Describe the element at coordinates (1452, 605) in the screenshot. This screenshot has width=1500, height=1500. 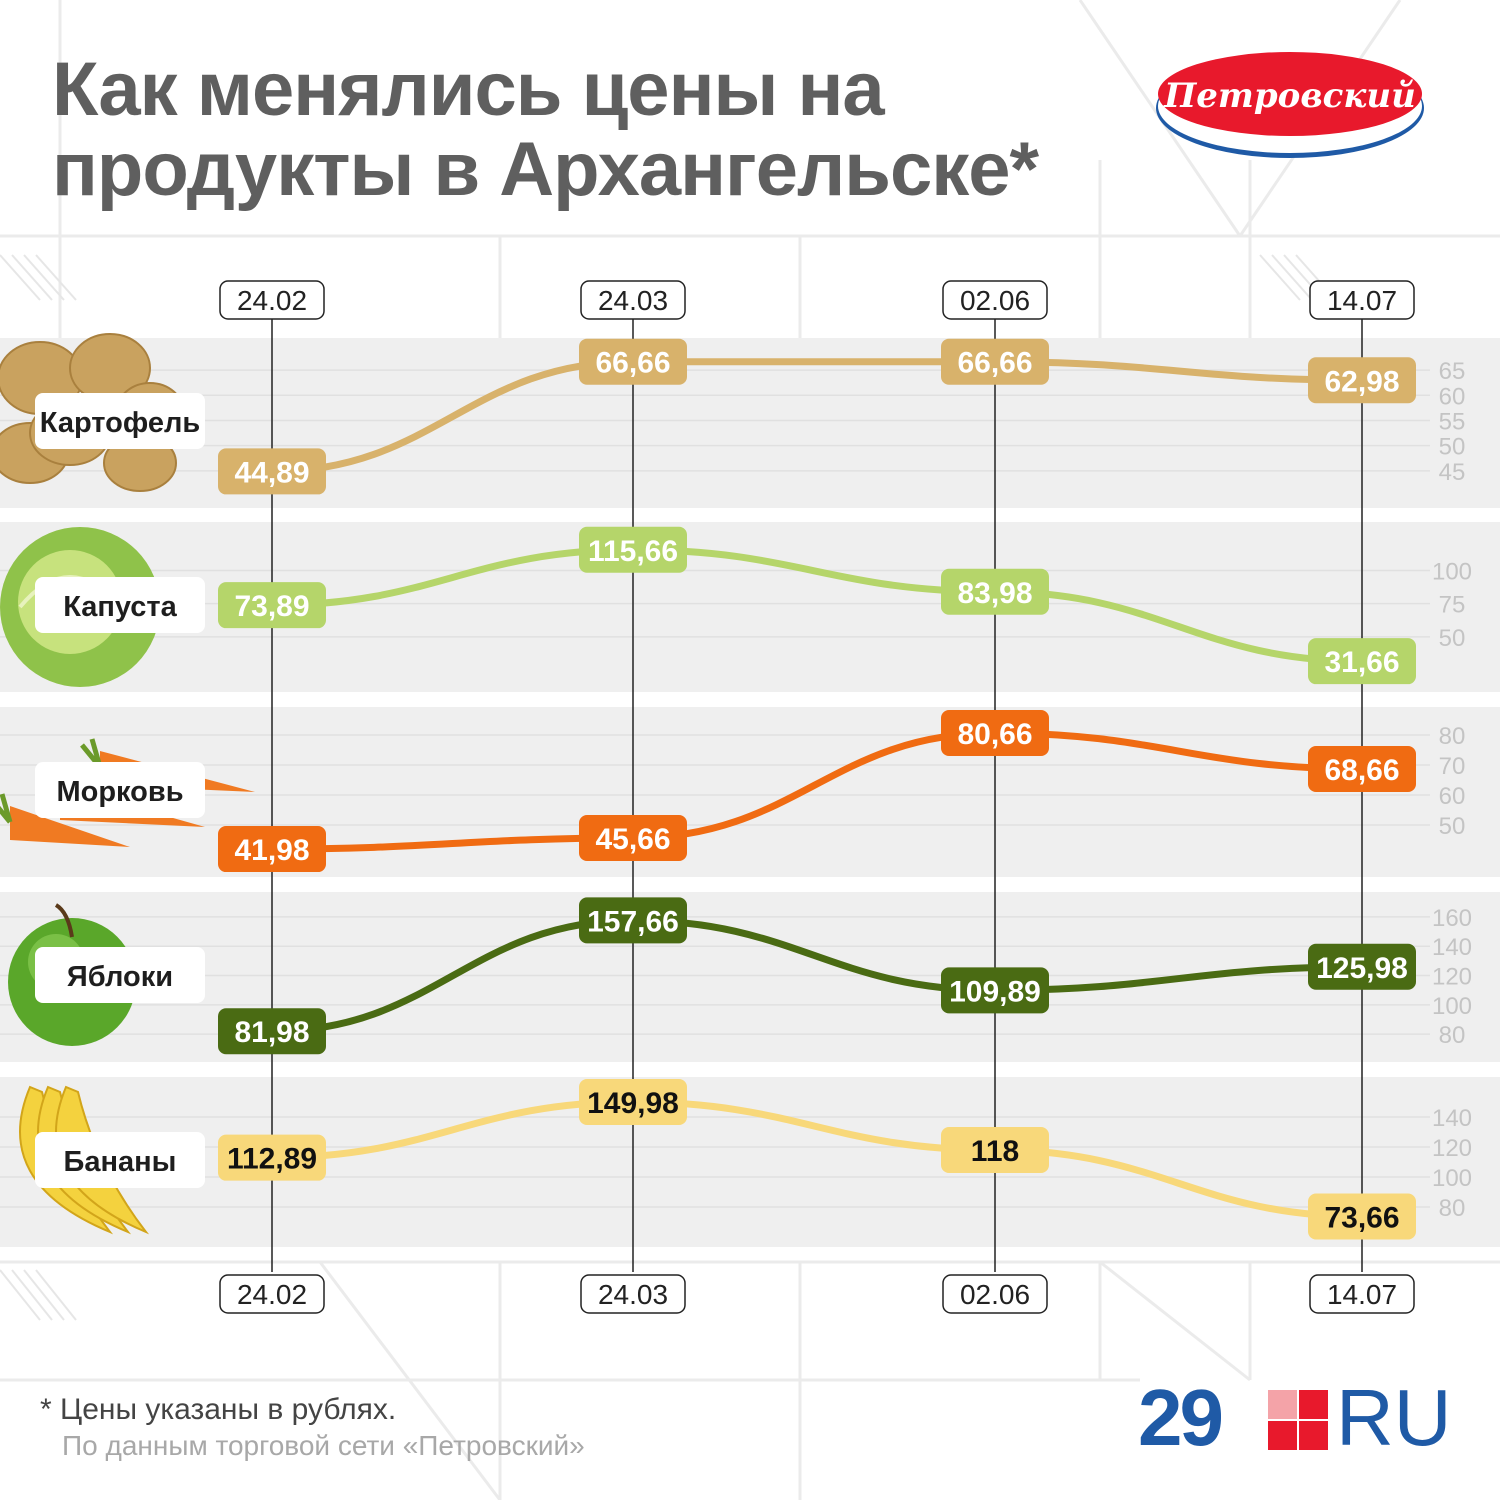
I see `y-tick-label: 75` at that location.